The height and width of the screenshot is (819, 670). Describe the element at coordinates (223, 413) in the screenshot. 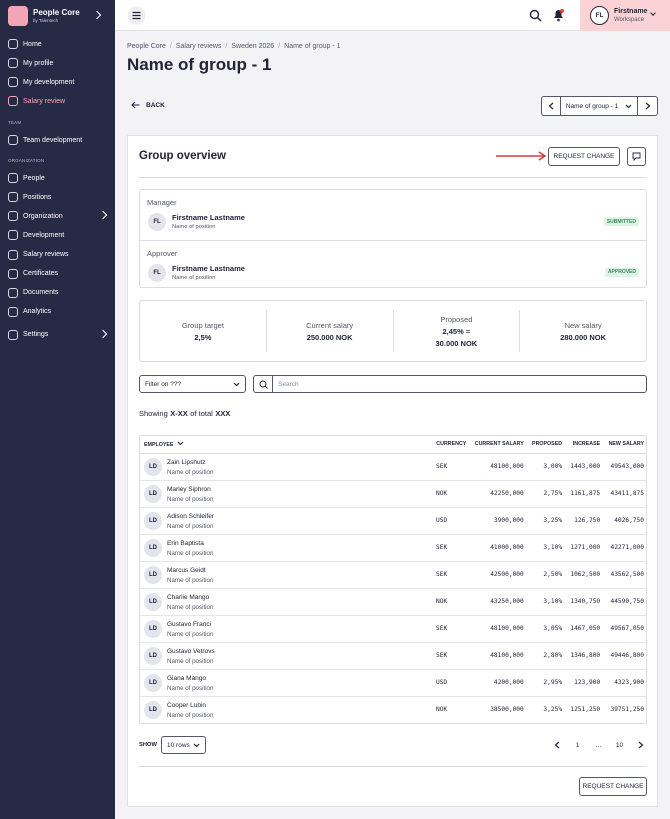

I see `showing-part: XXX` at that location.